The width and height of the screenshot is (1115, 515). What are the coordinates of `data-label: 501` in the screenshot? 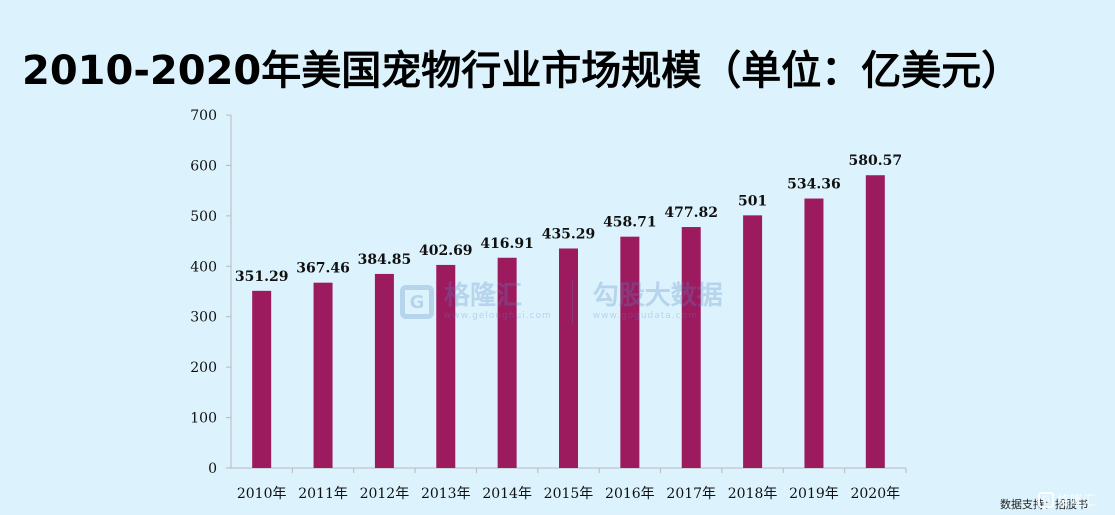 It's located at (752, 201).